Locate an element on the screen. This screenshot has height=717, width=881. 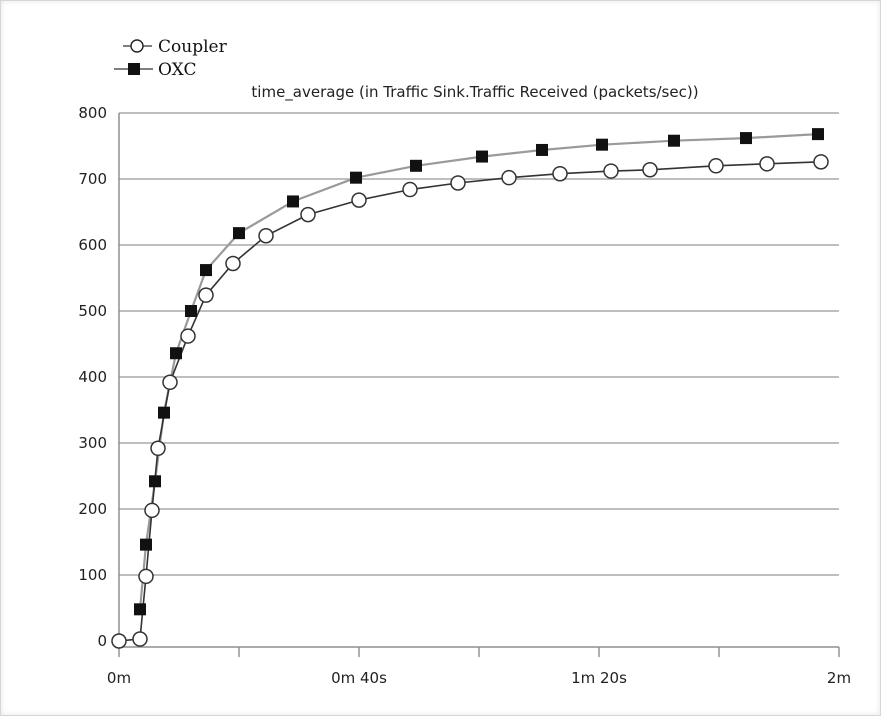
y-tick-label: 200 is located at coordinates (92, 509).